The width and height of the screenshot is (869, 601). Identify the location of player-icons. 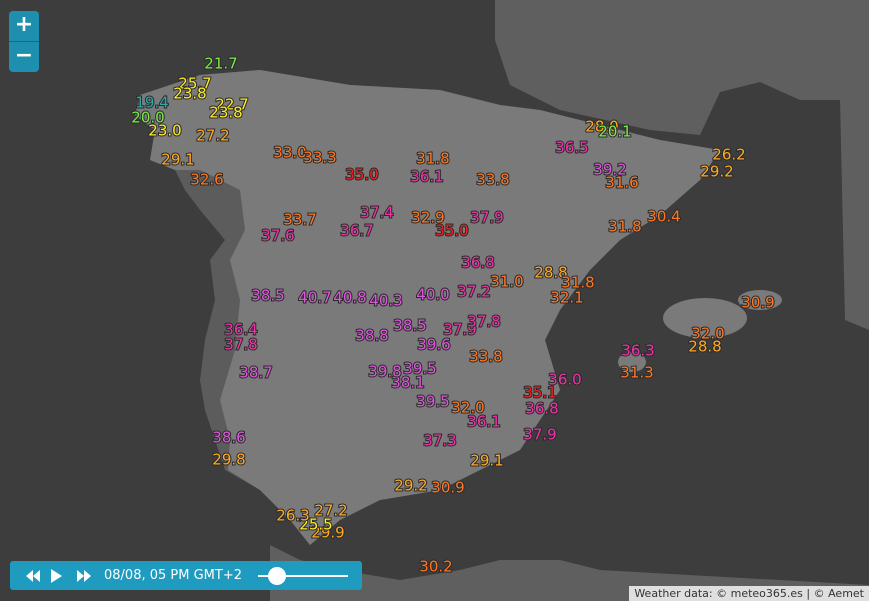
(187, 576).